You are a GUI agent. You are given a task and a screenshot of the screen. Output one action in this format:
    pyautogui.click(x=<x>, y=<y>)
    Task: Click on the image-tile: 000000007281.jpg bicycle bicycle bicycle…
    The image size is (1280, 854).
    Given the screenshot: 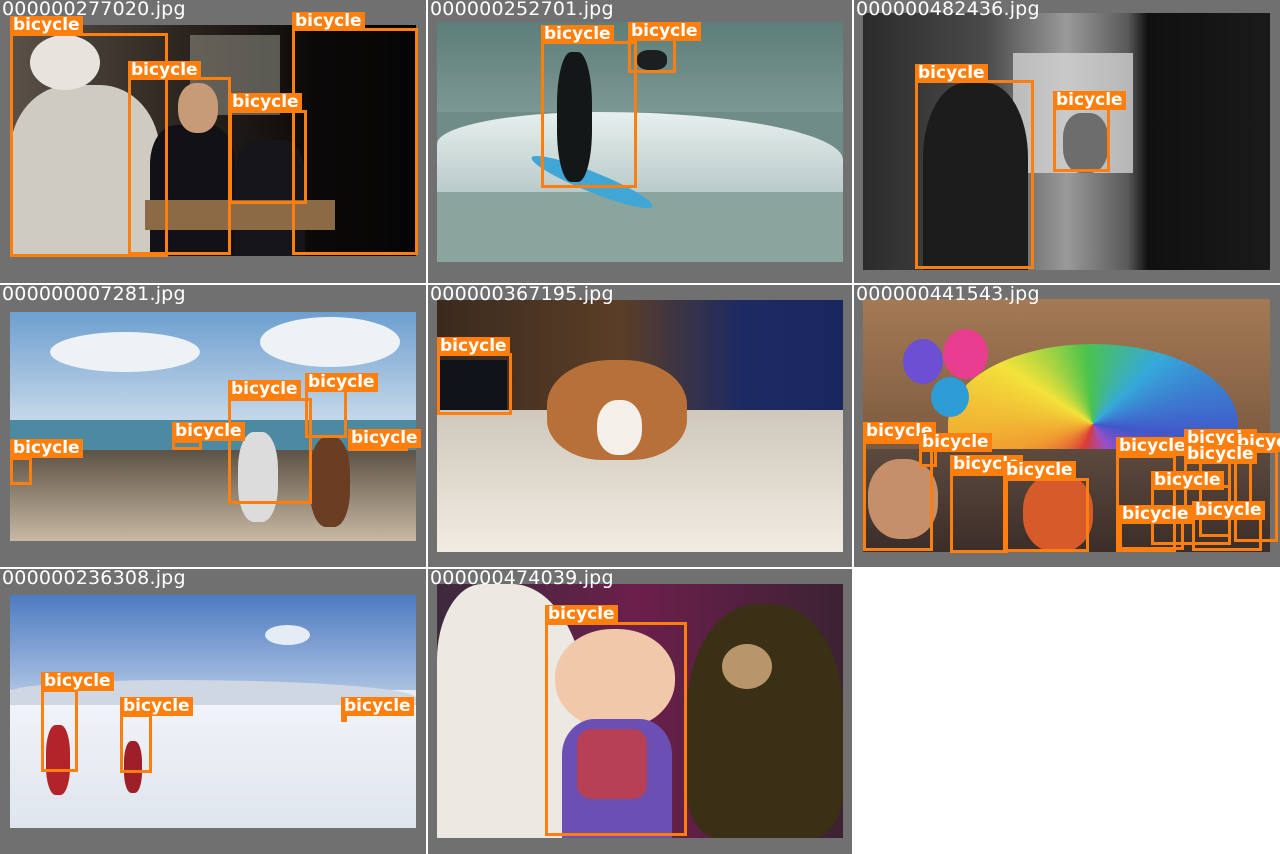 What is the action you would take?
    pyautogui.click(x=213, y=426)
    